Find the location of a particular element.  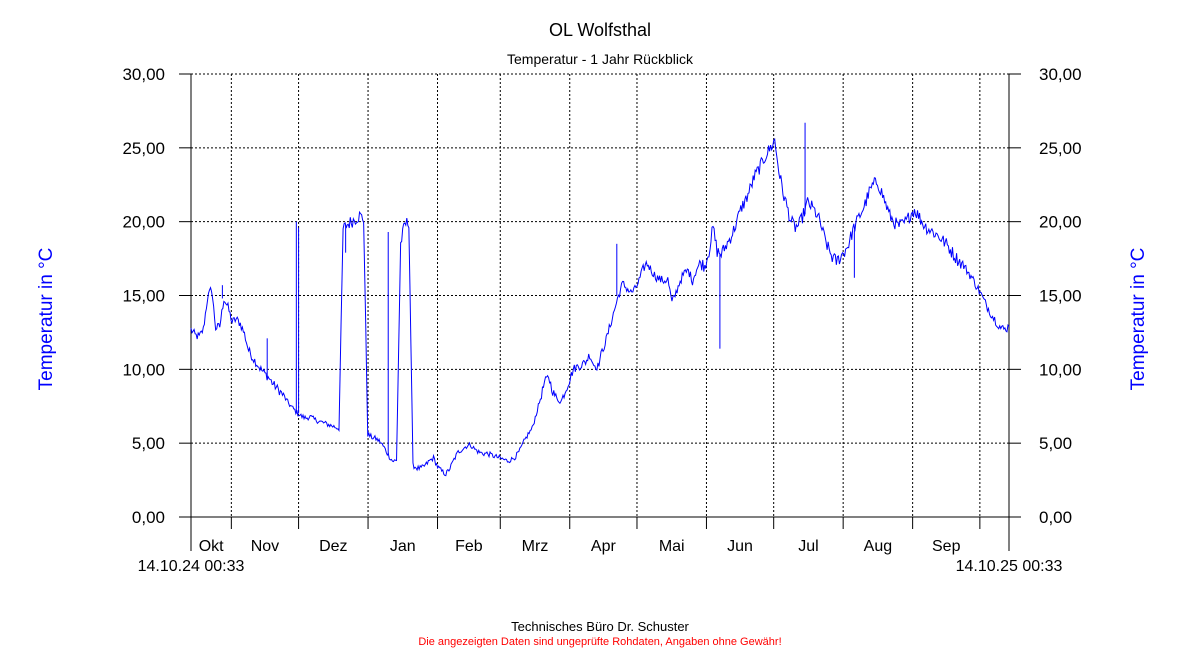

y-tick-label-right: 10,00 is located at coordinates (1060, 369).